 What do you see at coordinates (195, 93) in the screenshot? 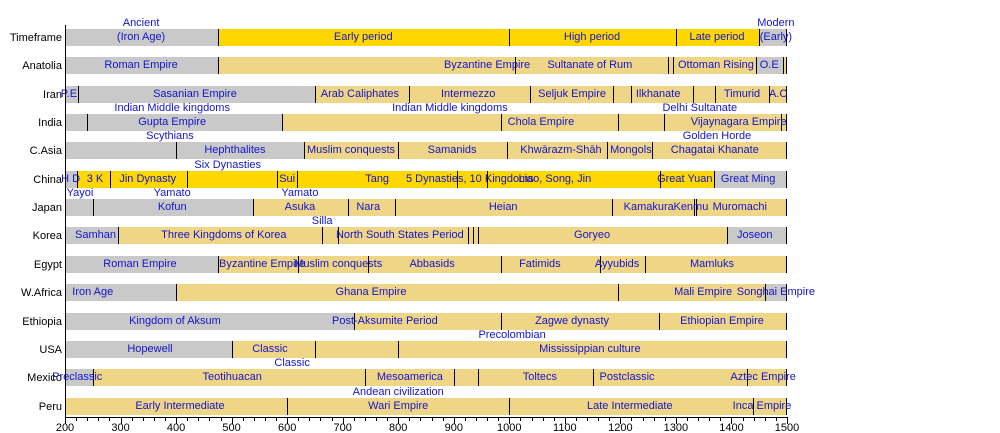
I see `period-label: Sasanian Empire` at bounding box center [195, 93].